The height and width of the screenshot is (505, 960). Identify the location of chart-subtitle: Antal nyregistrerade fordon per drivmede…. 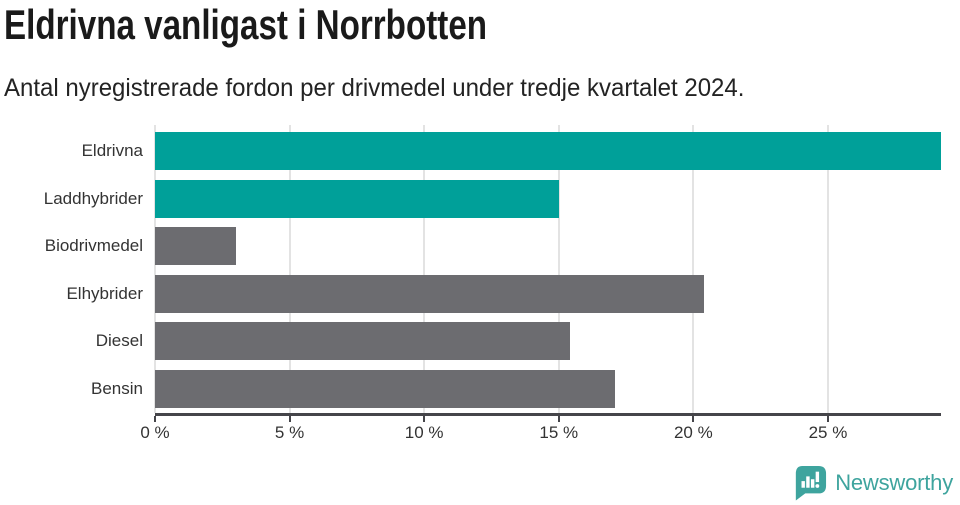
(374, 88).